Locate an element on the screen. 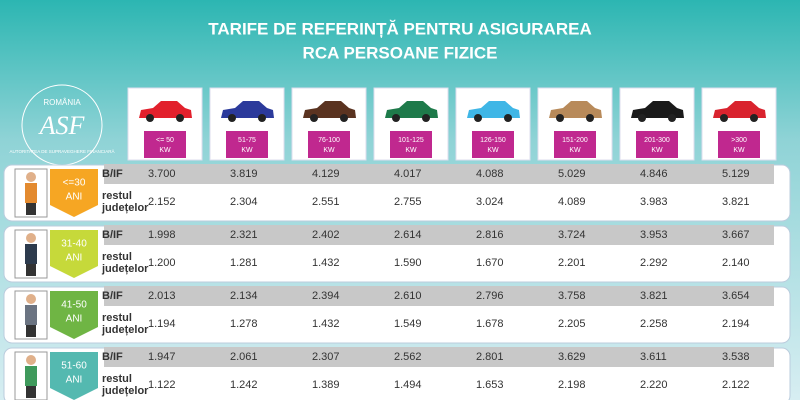 This screenshot has width=800, height=400. rate-value: 1.549 is located at coordinates (408, 324).